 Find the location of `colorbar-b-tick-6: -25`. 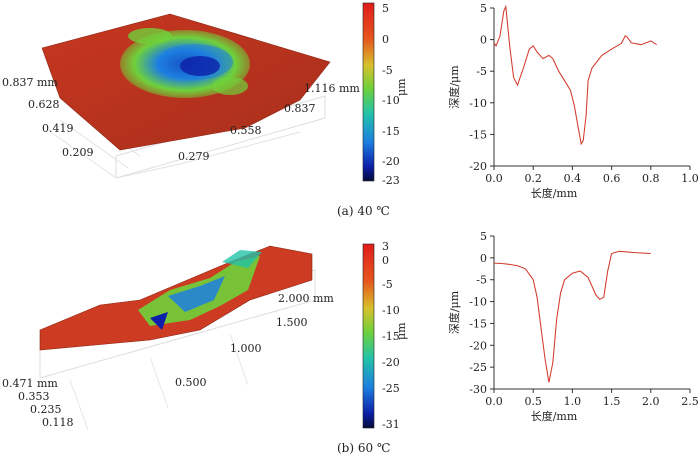

colorbar-b-tick-6: -25 is located at coordinates (391, 388).